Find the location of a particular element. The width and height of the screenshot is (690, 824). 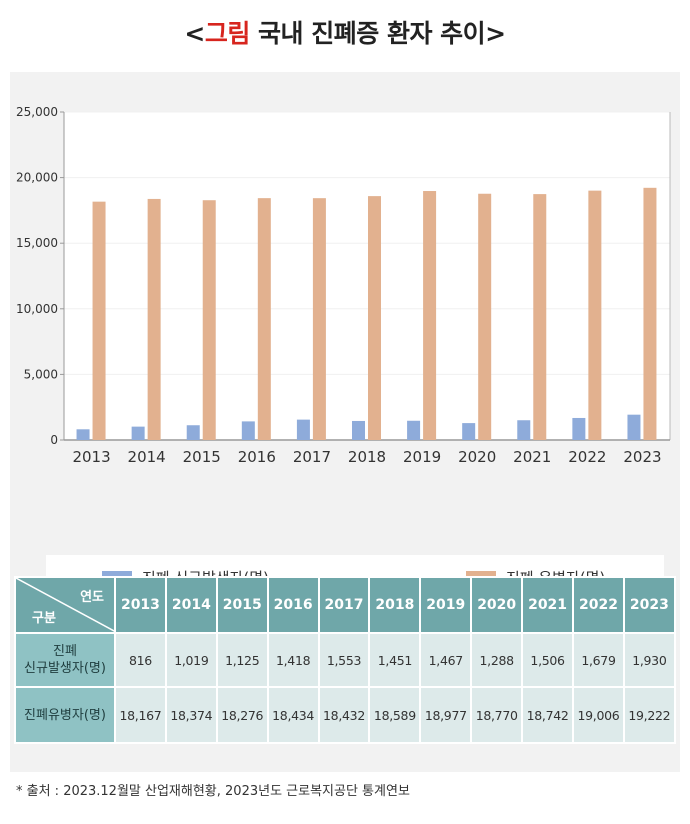

table-corner-cell: 연도 구분 is located at coordinates (65, 605).